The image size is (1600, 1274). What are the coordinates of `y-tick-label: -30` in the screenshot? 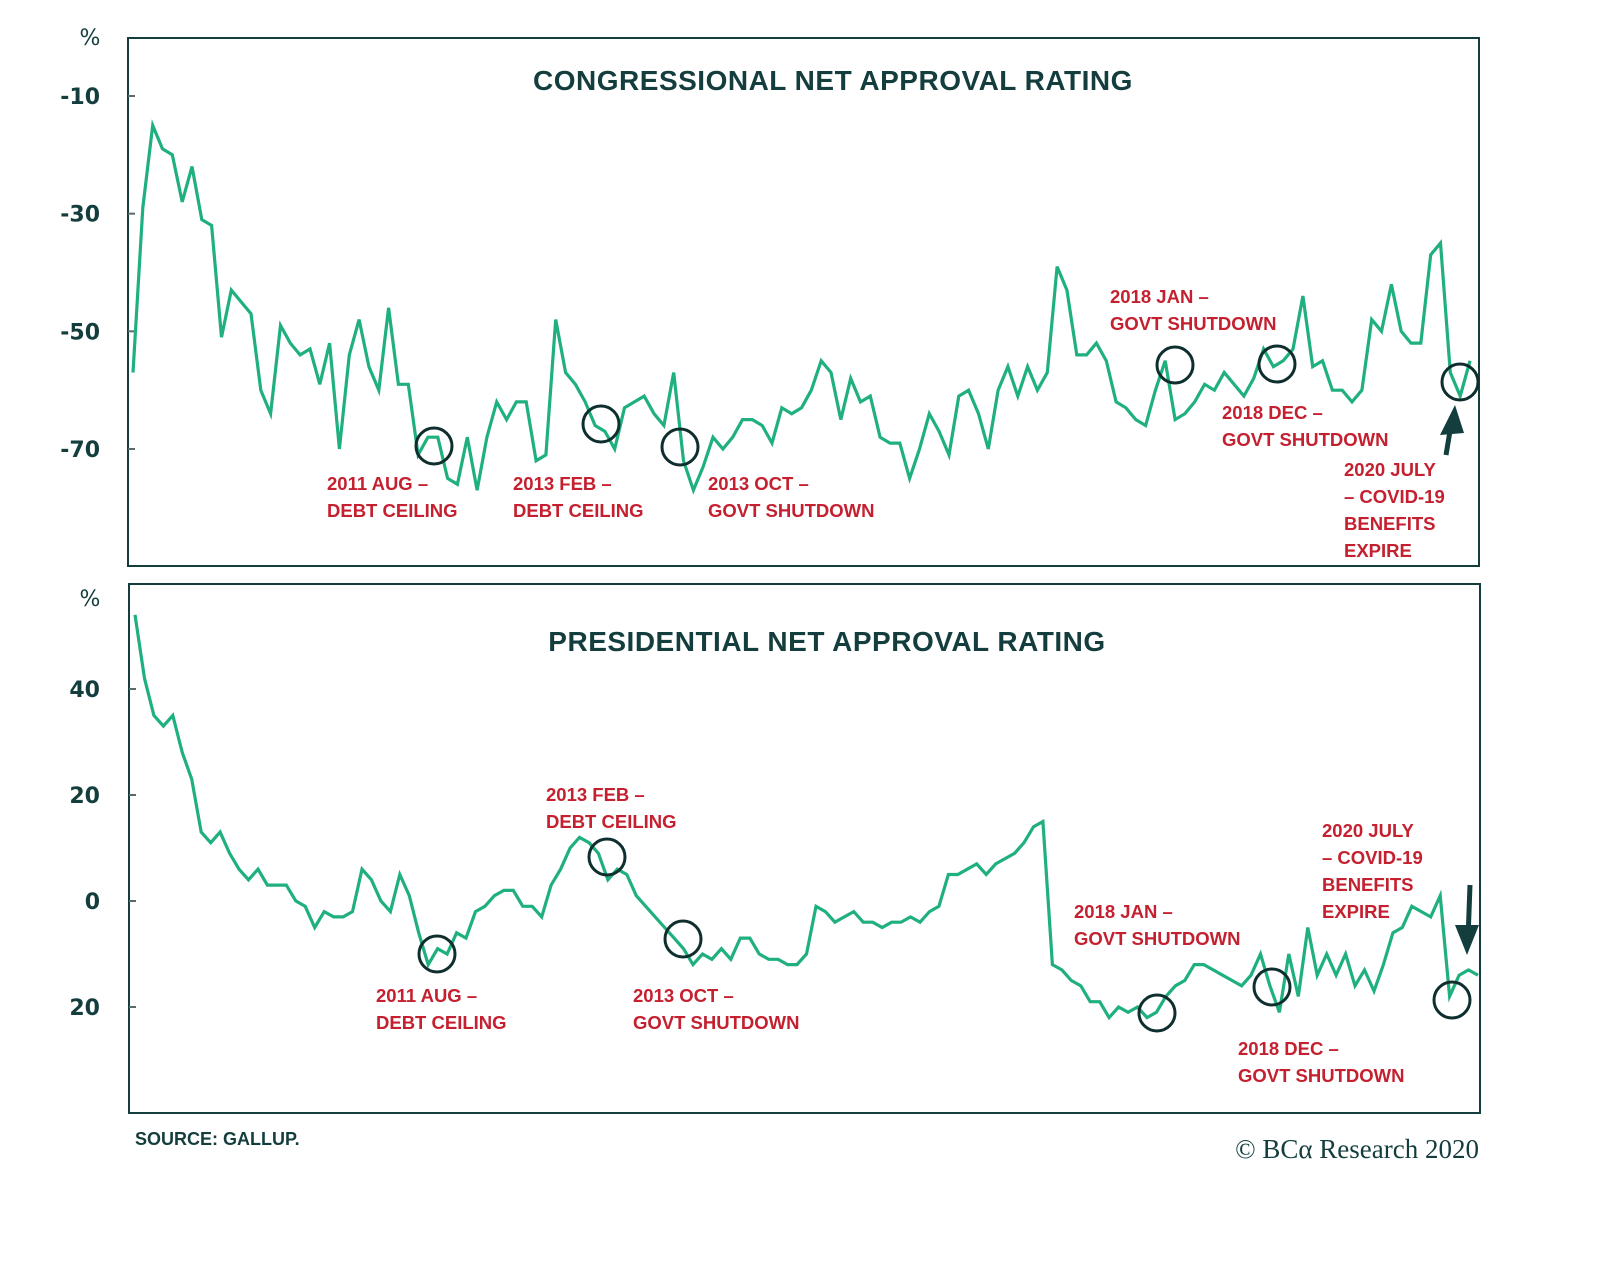 It's located at (80, 215).